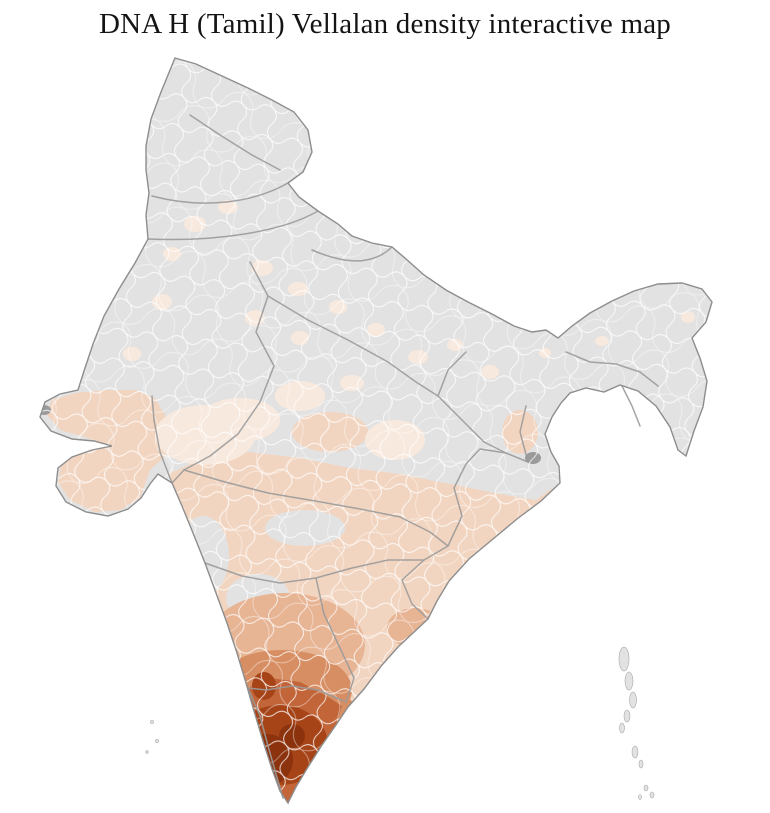 The image size is (770, 813). Describe the element at coordinates (648, 430) in the screenshot. I see `density-region` at that location.